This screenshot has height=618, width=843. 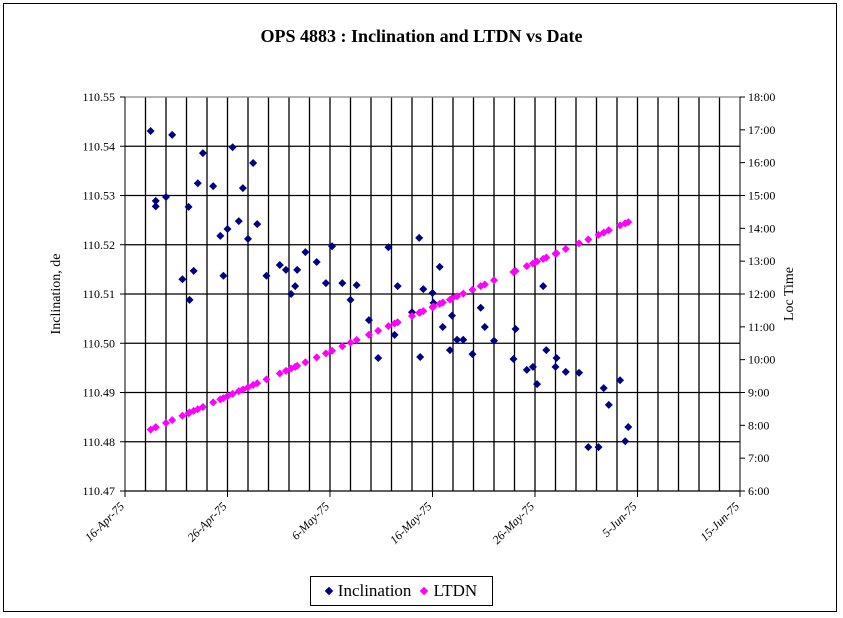 I want to click on y-tick-label: 110.47, so click(x=98, y=491).